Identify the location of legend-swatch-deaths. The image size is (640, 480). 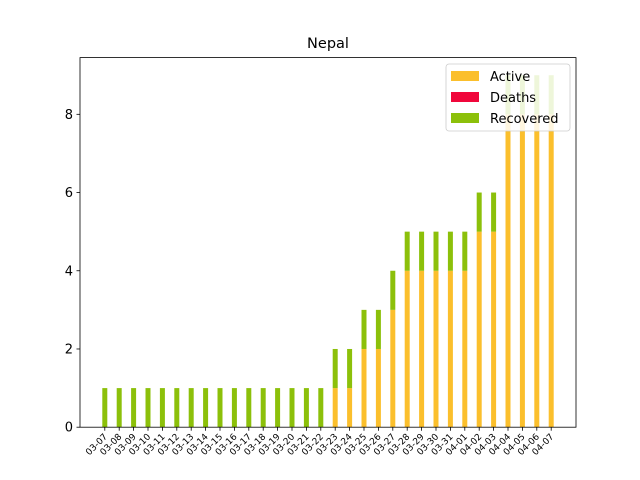
(465, 97).